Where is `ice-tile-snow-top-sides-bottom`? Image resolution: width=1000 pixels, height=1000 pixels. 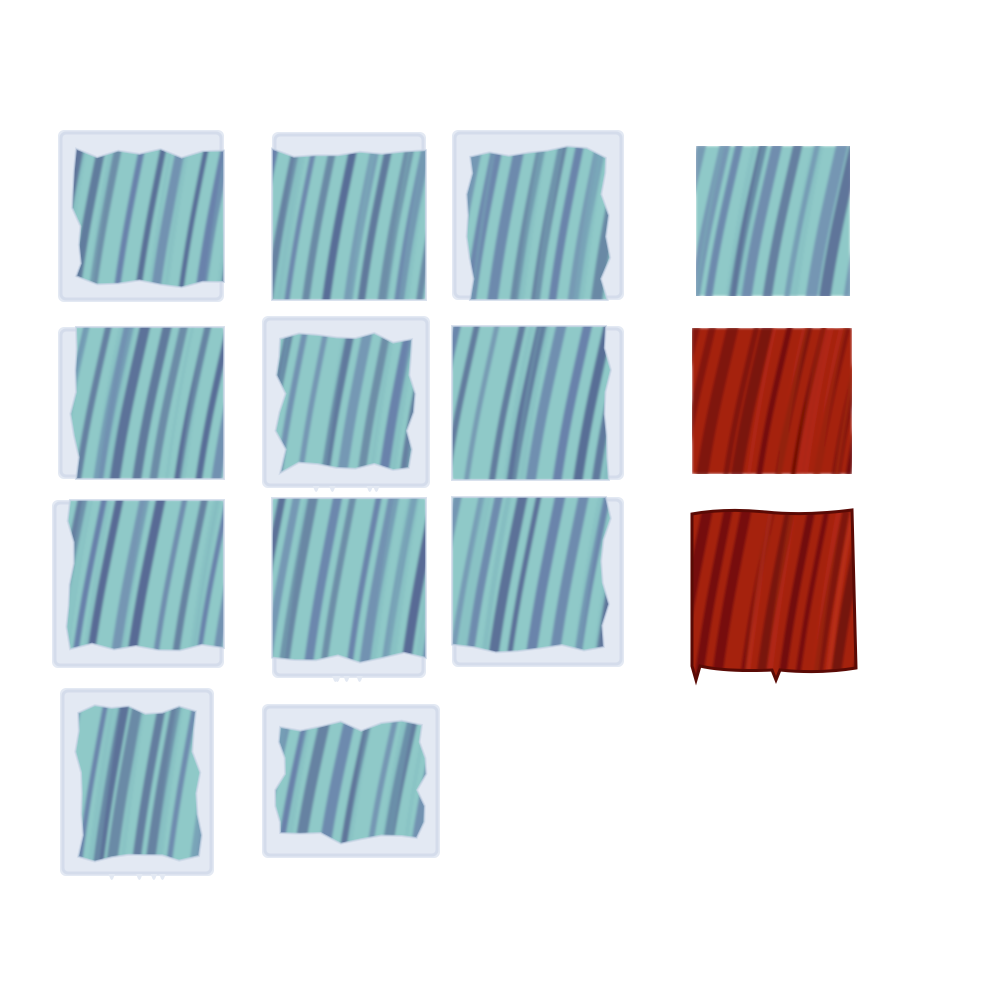 ice-tile-snow-top-sides-bottom is located at coordinates (137, 784).